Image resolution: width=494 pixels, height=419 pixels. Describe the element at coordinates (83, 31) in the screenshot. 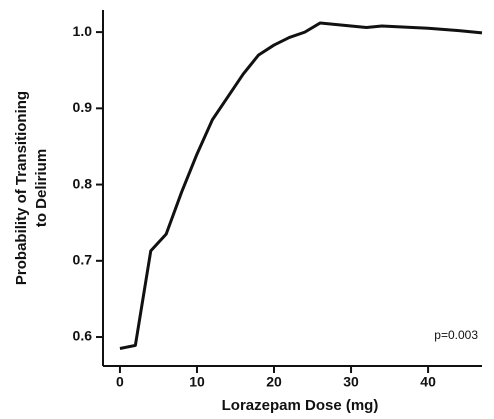

I see `y-tick-label: 1.0` at that location.